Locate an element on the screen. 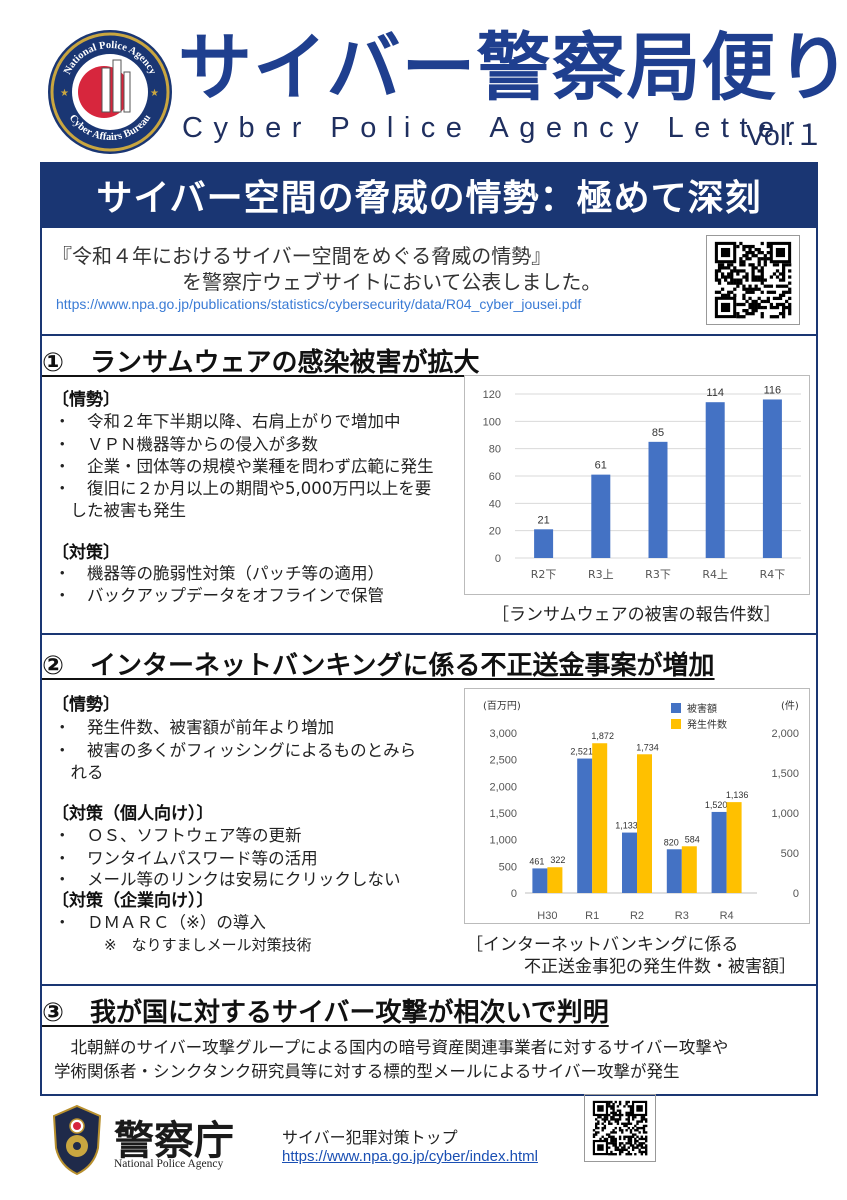  section2-situation-item: れる is located at coordinates (79, 772).